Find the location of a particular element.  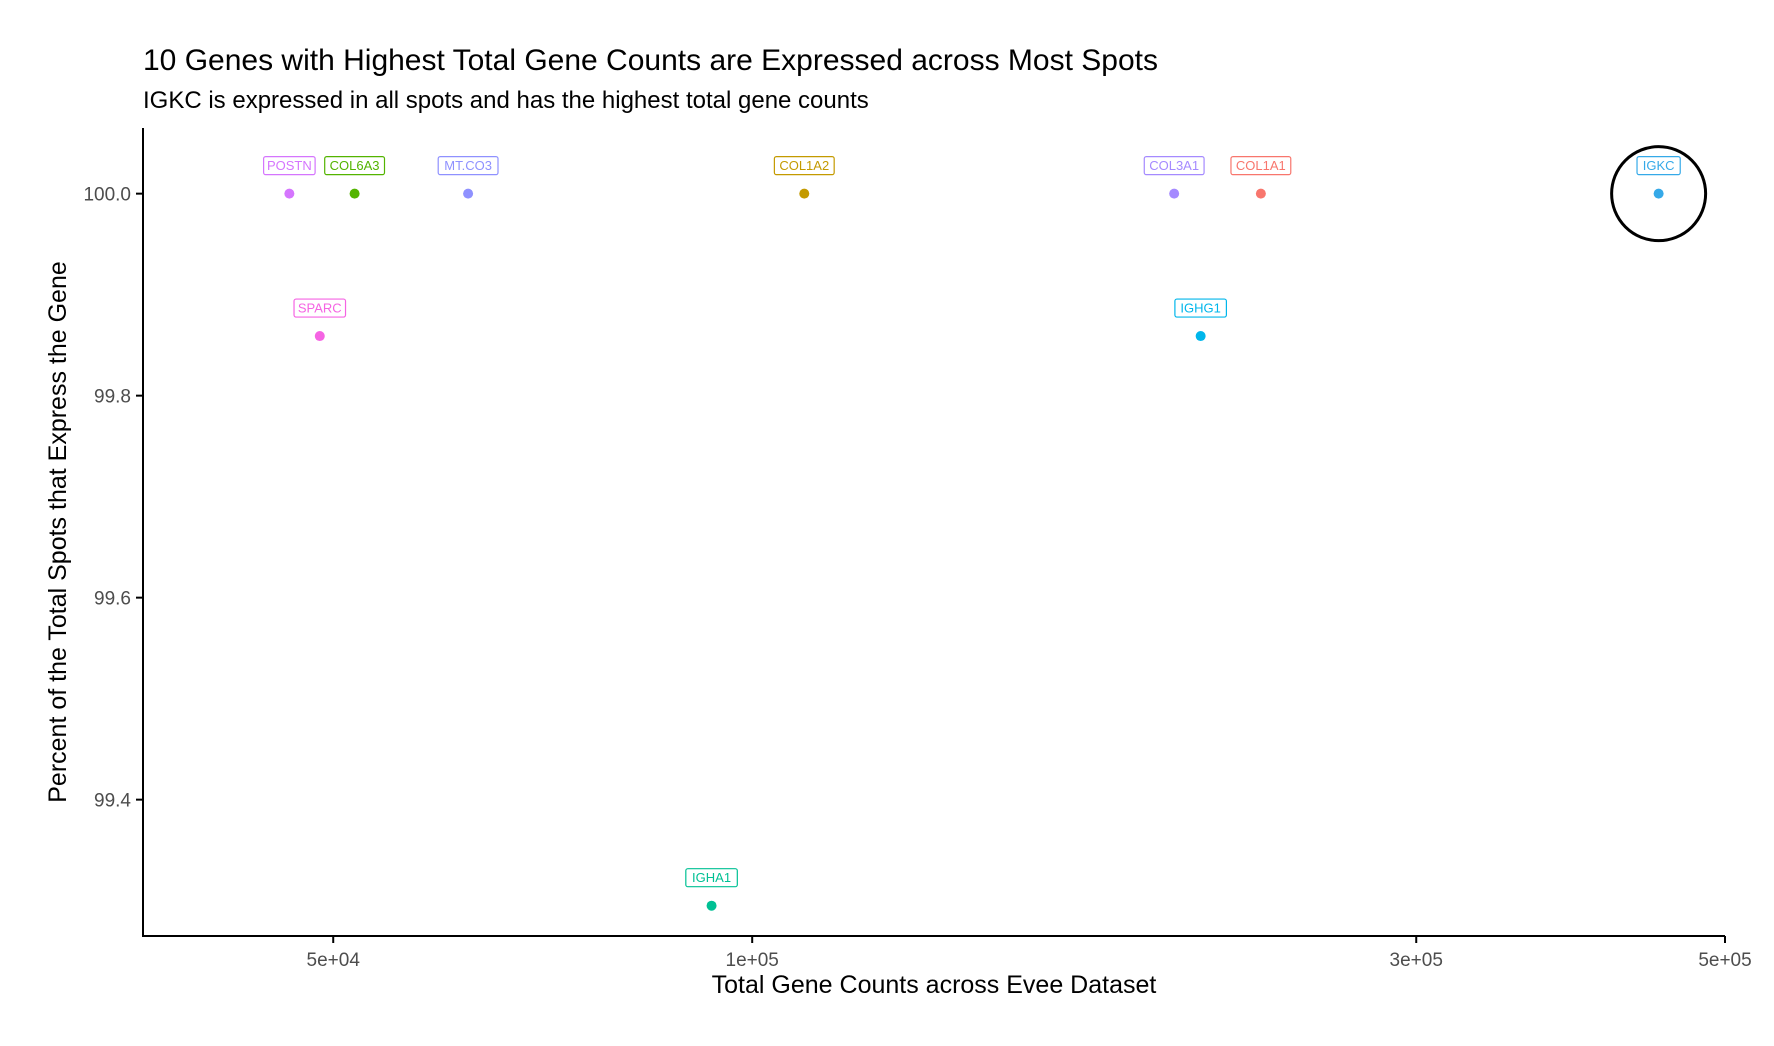

x-tick-label: 1e+05 is located at coordinates (752, 960).